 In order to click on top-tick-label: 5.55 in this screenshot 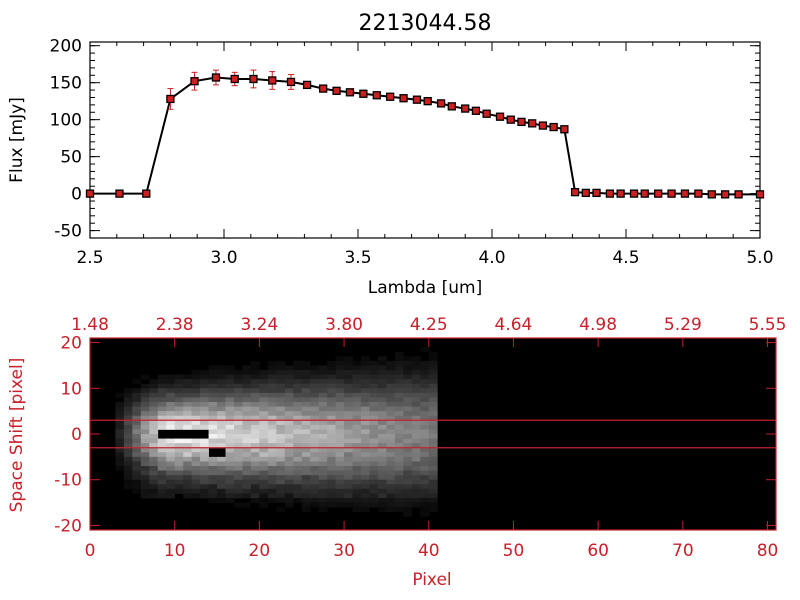, I will do `click(768, 325)`.